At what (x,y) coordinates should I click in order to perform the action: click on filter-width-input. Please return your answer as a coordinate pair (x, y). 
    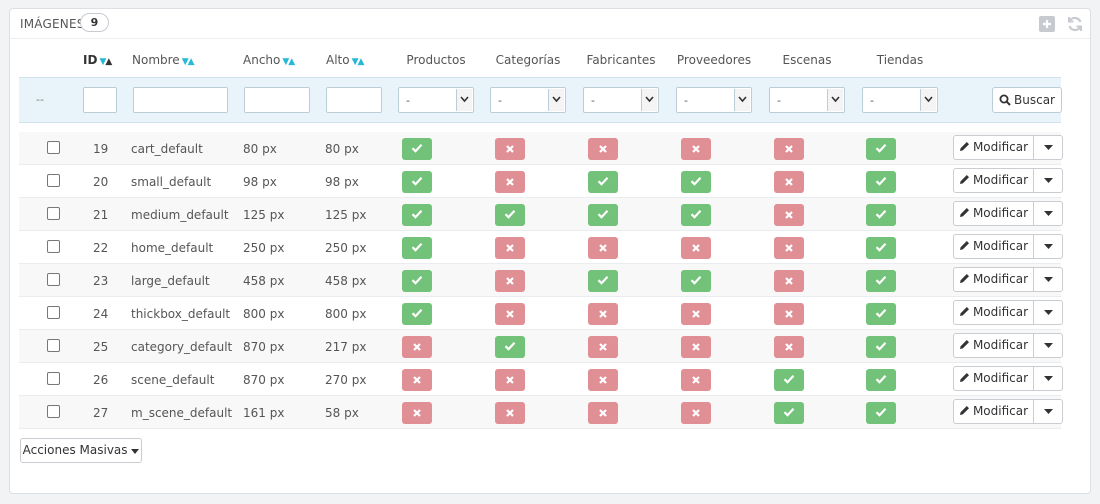
    Looking at the image, I should click on (277, 100).